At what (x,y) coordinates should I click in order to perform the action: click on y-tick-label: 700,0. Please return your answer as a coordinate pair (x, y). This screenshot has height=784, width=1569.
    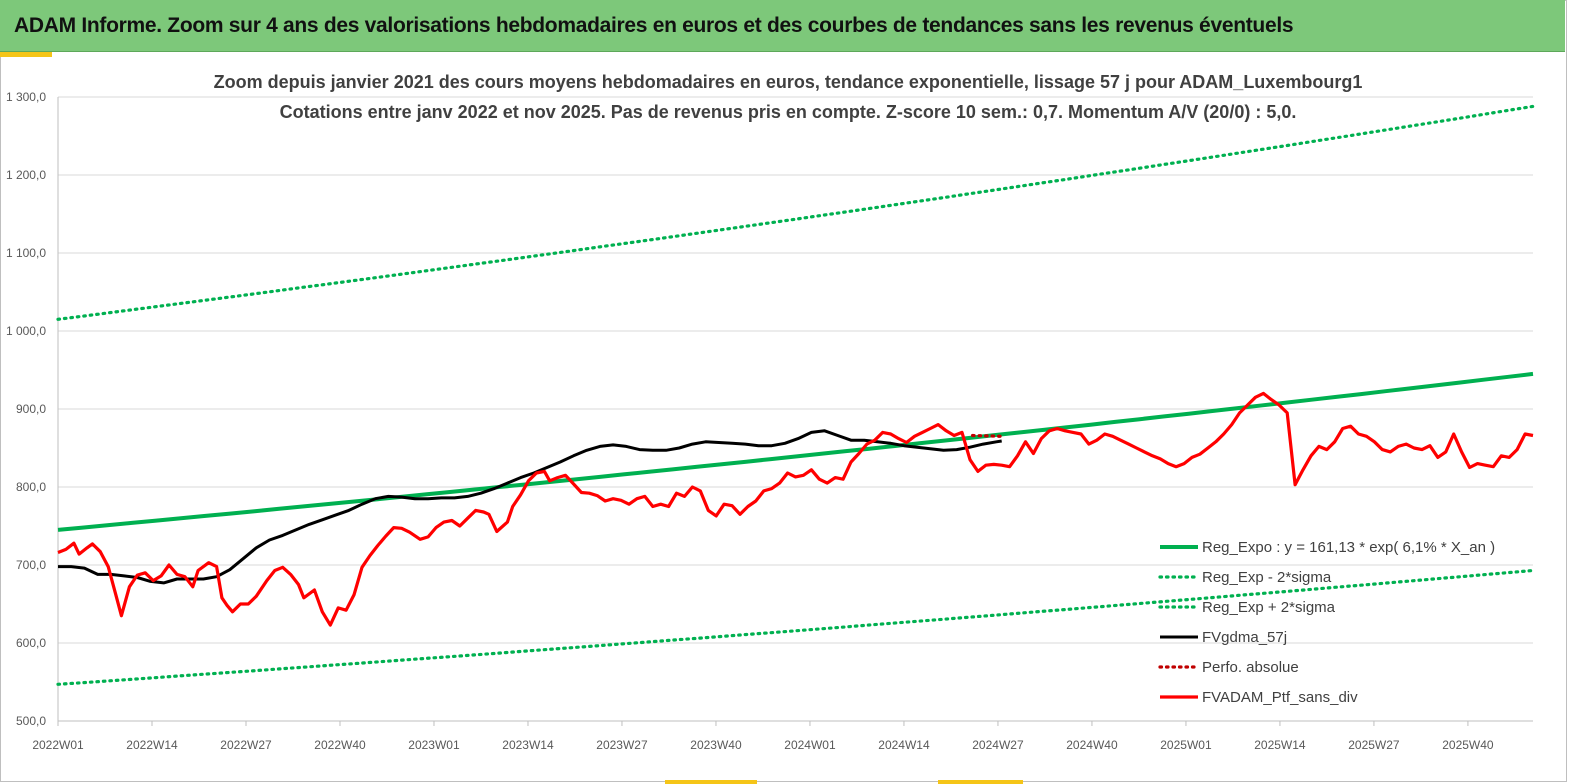
    Looking at the image, I should click on (31, 565).